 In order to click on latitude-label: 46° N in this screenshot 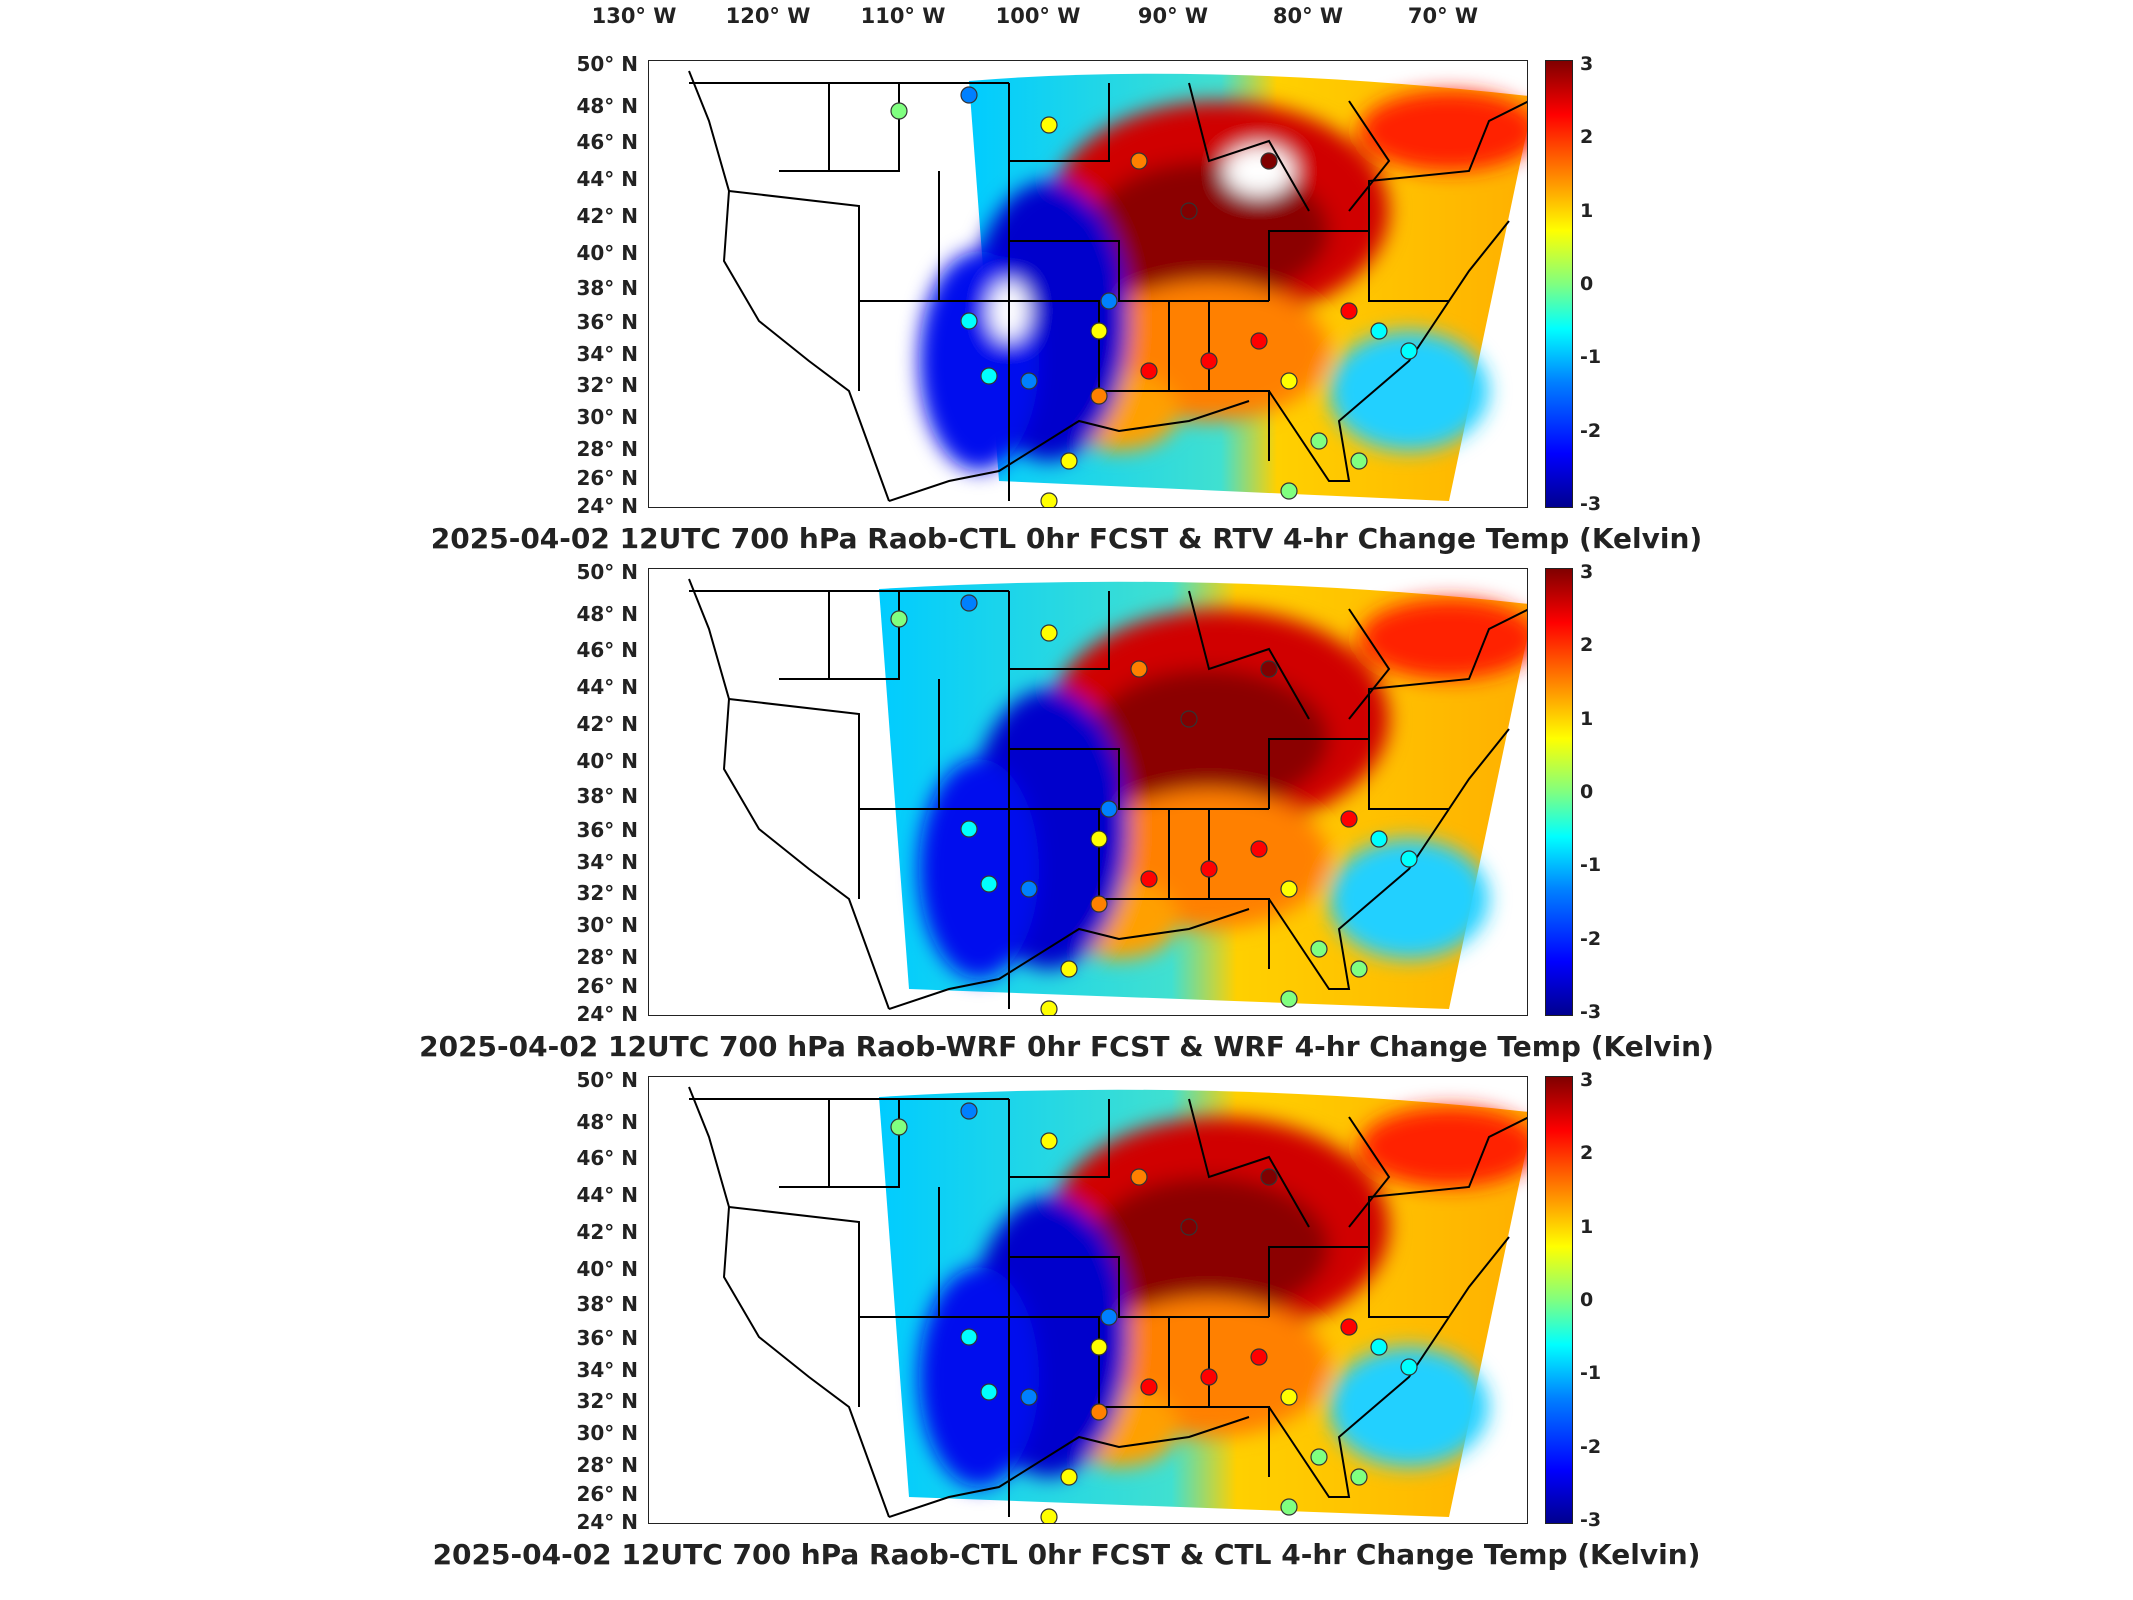, I will do `click(607, 650)`.